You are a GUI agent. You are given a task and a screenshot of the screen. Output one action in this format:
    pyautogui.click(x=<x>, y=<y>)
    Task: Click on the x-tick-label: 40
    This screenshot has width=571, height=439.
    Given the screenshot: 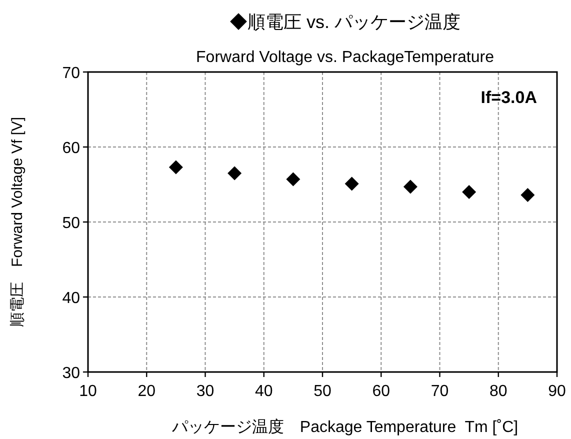 What is the action you would take?
    pyautogui.click(x=263, y=391)
    